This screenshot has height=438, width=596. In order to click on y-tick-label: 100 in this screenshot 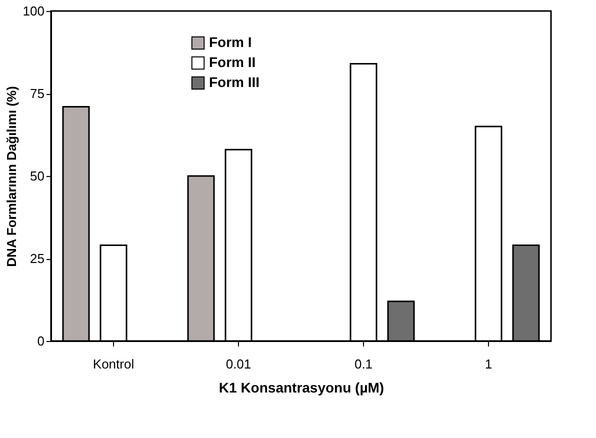, I will do `click(33, 11)`.